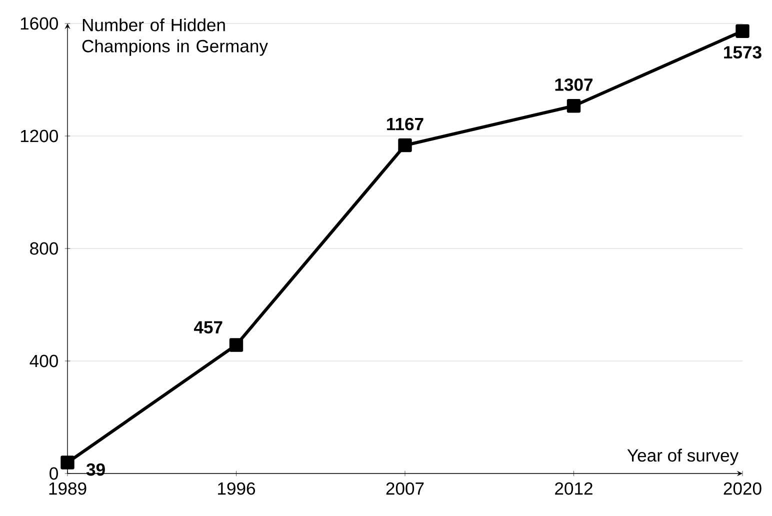  Describe the element at coordinates (39, 23) in the screenshot. I see `y-tick-label: 1600` at that location.